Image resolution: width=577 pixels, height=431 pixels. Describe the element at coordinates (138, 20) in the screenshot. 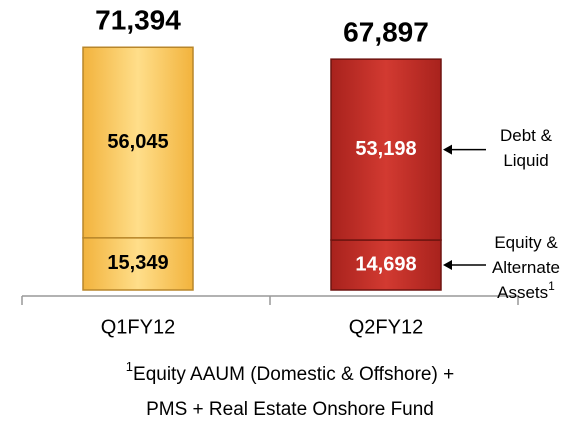

I see `total-label: 71,394` at that location.